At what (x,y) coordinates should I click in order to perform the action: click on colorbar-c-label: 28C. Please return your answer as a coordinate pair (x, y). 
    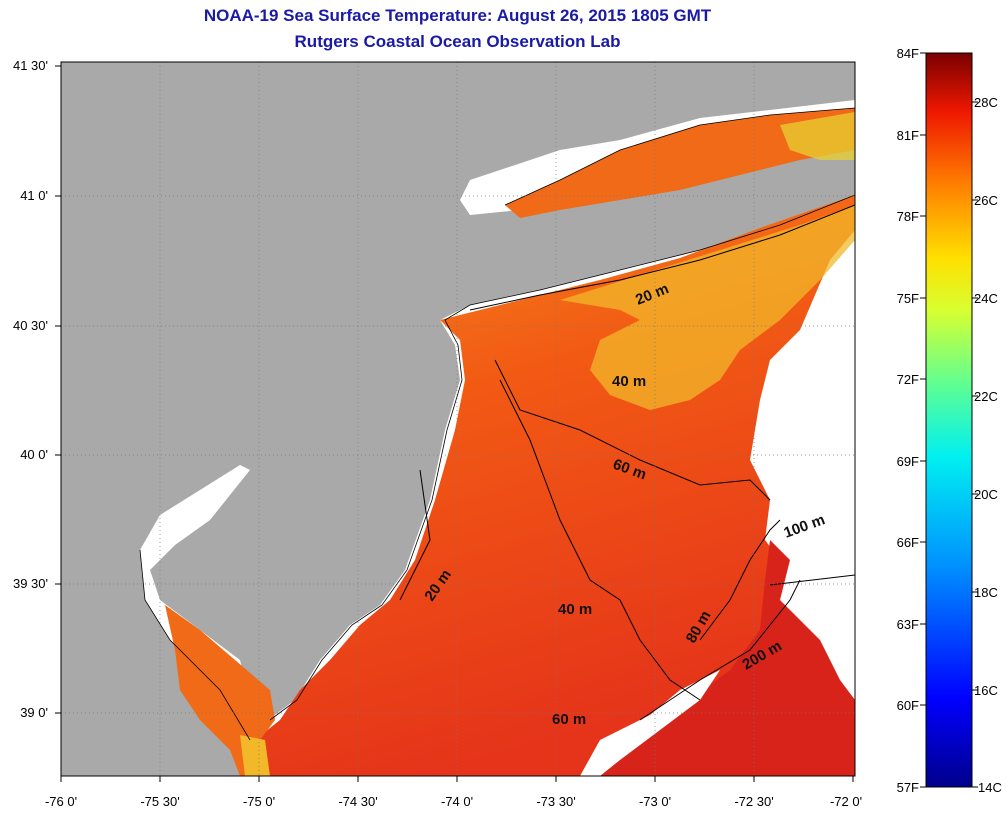
    Looking at the image, I should click on (986, 102).